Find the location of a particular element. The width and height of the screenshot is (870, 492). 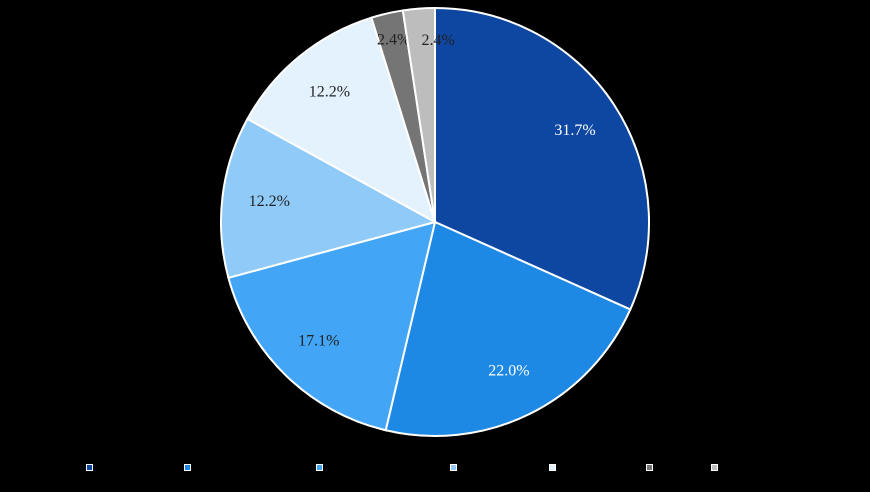

slice-value-label-2: 22.0% is located at coordinates (508, 370).